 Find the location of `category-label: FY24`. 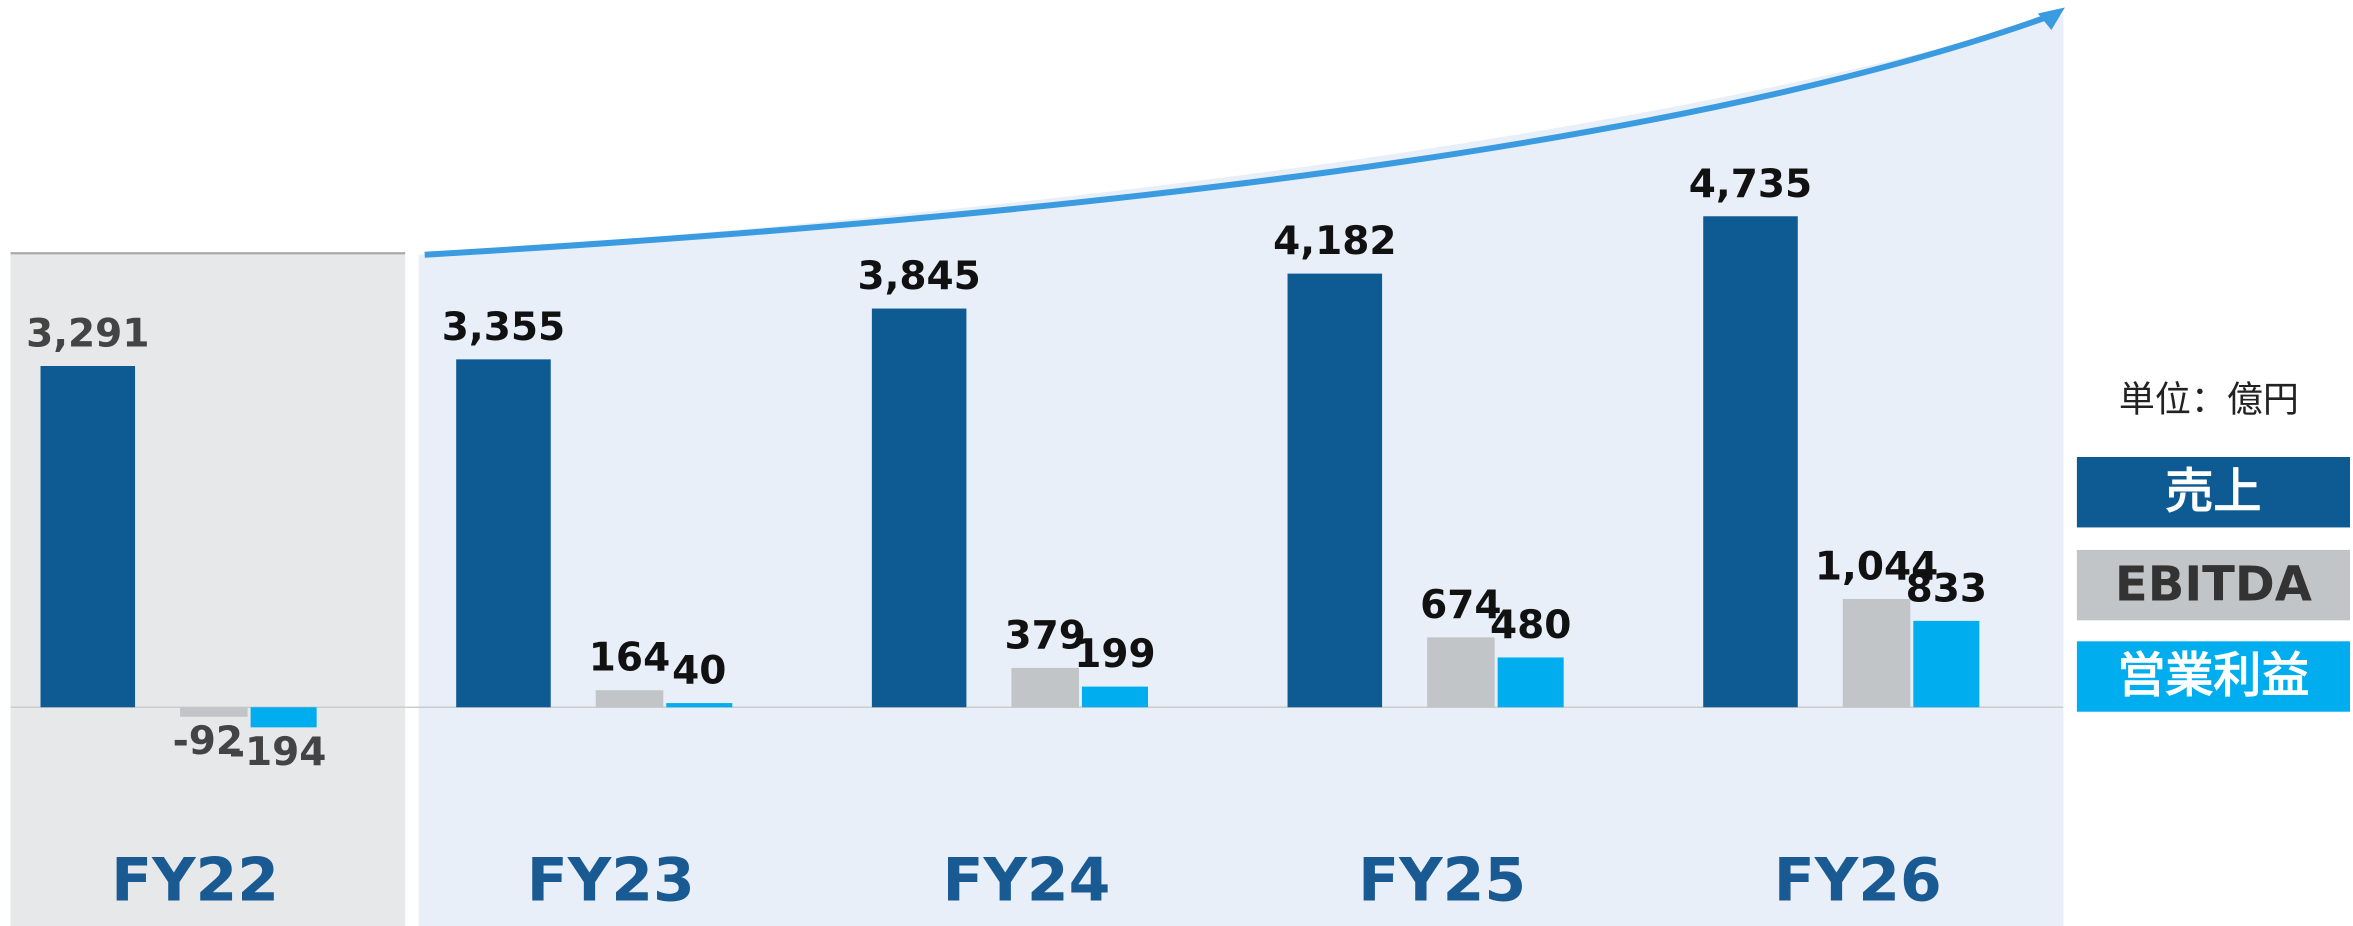

category-label: FY24 is located at coordinates (1026, 881).